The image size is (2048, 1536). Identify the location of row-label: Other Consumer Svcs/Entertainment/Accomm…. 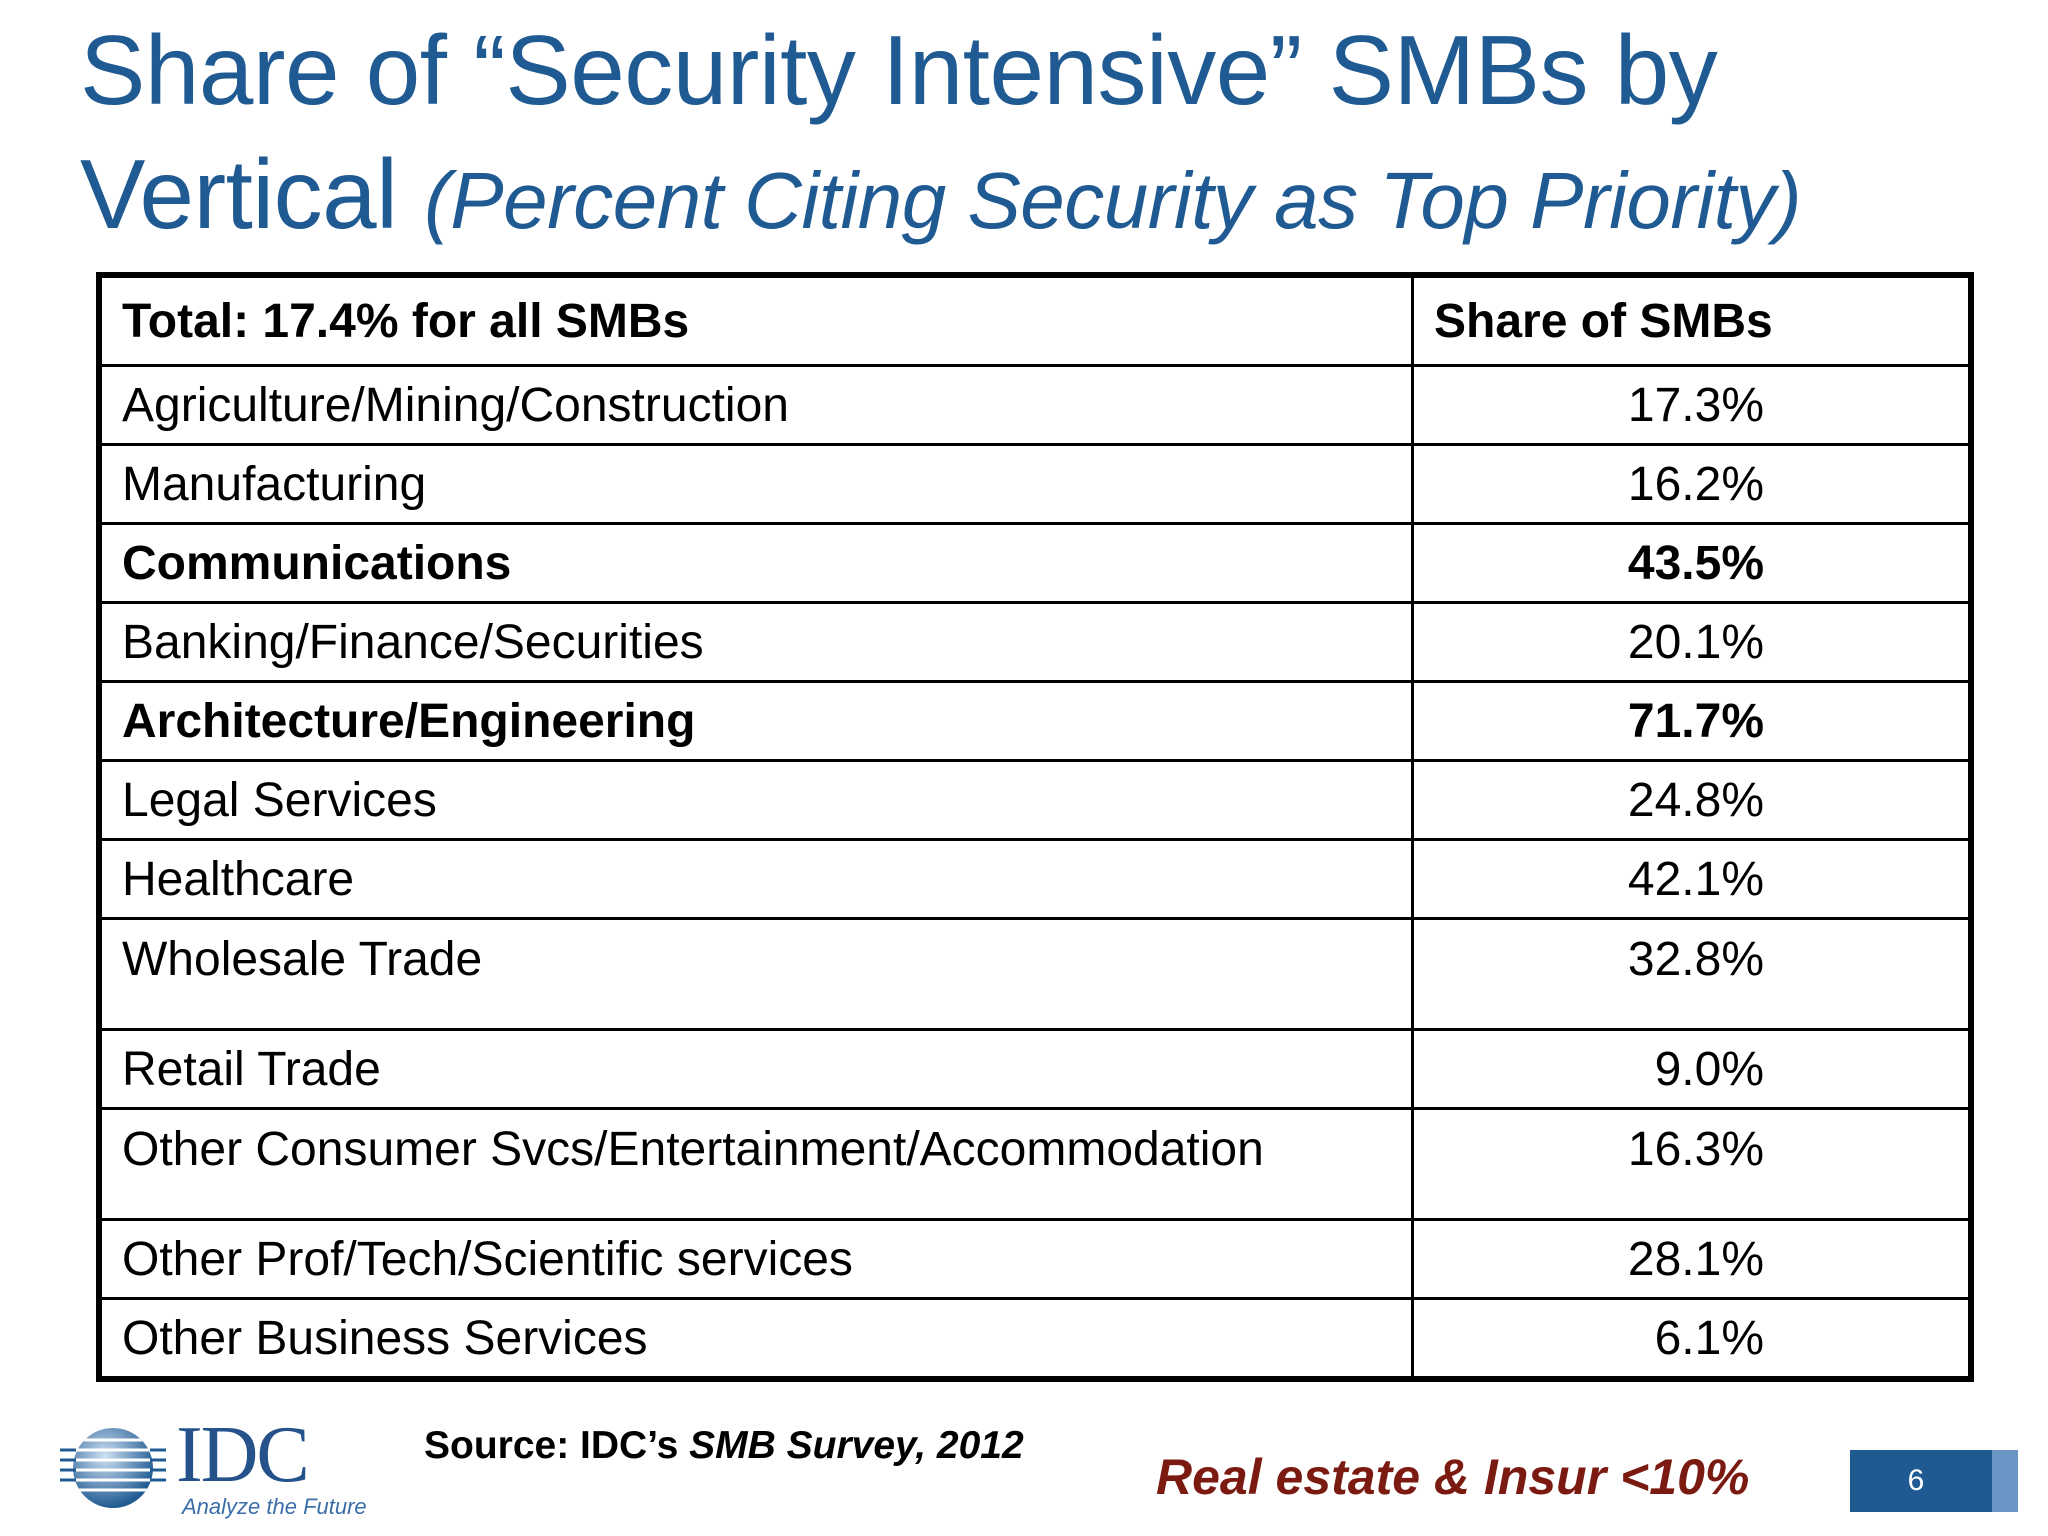
(755, 1164).